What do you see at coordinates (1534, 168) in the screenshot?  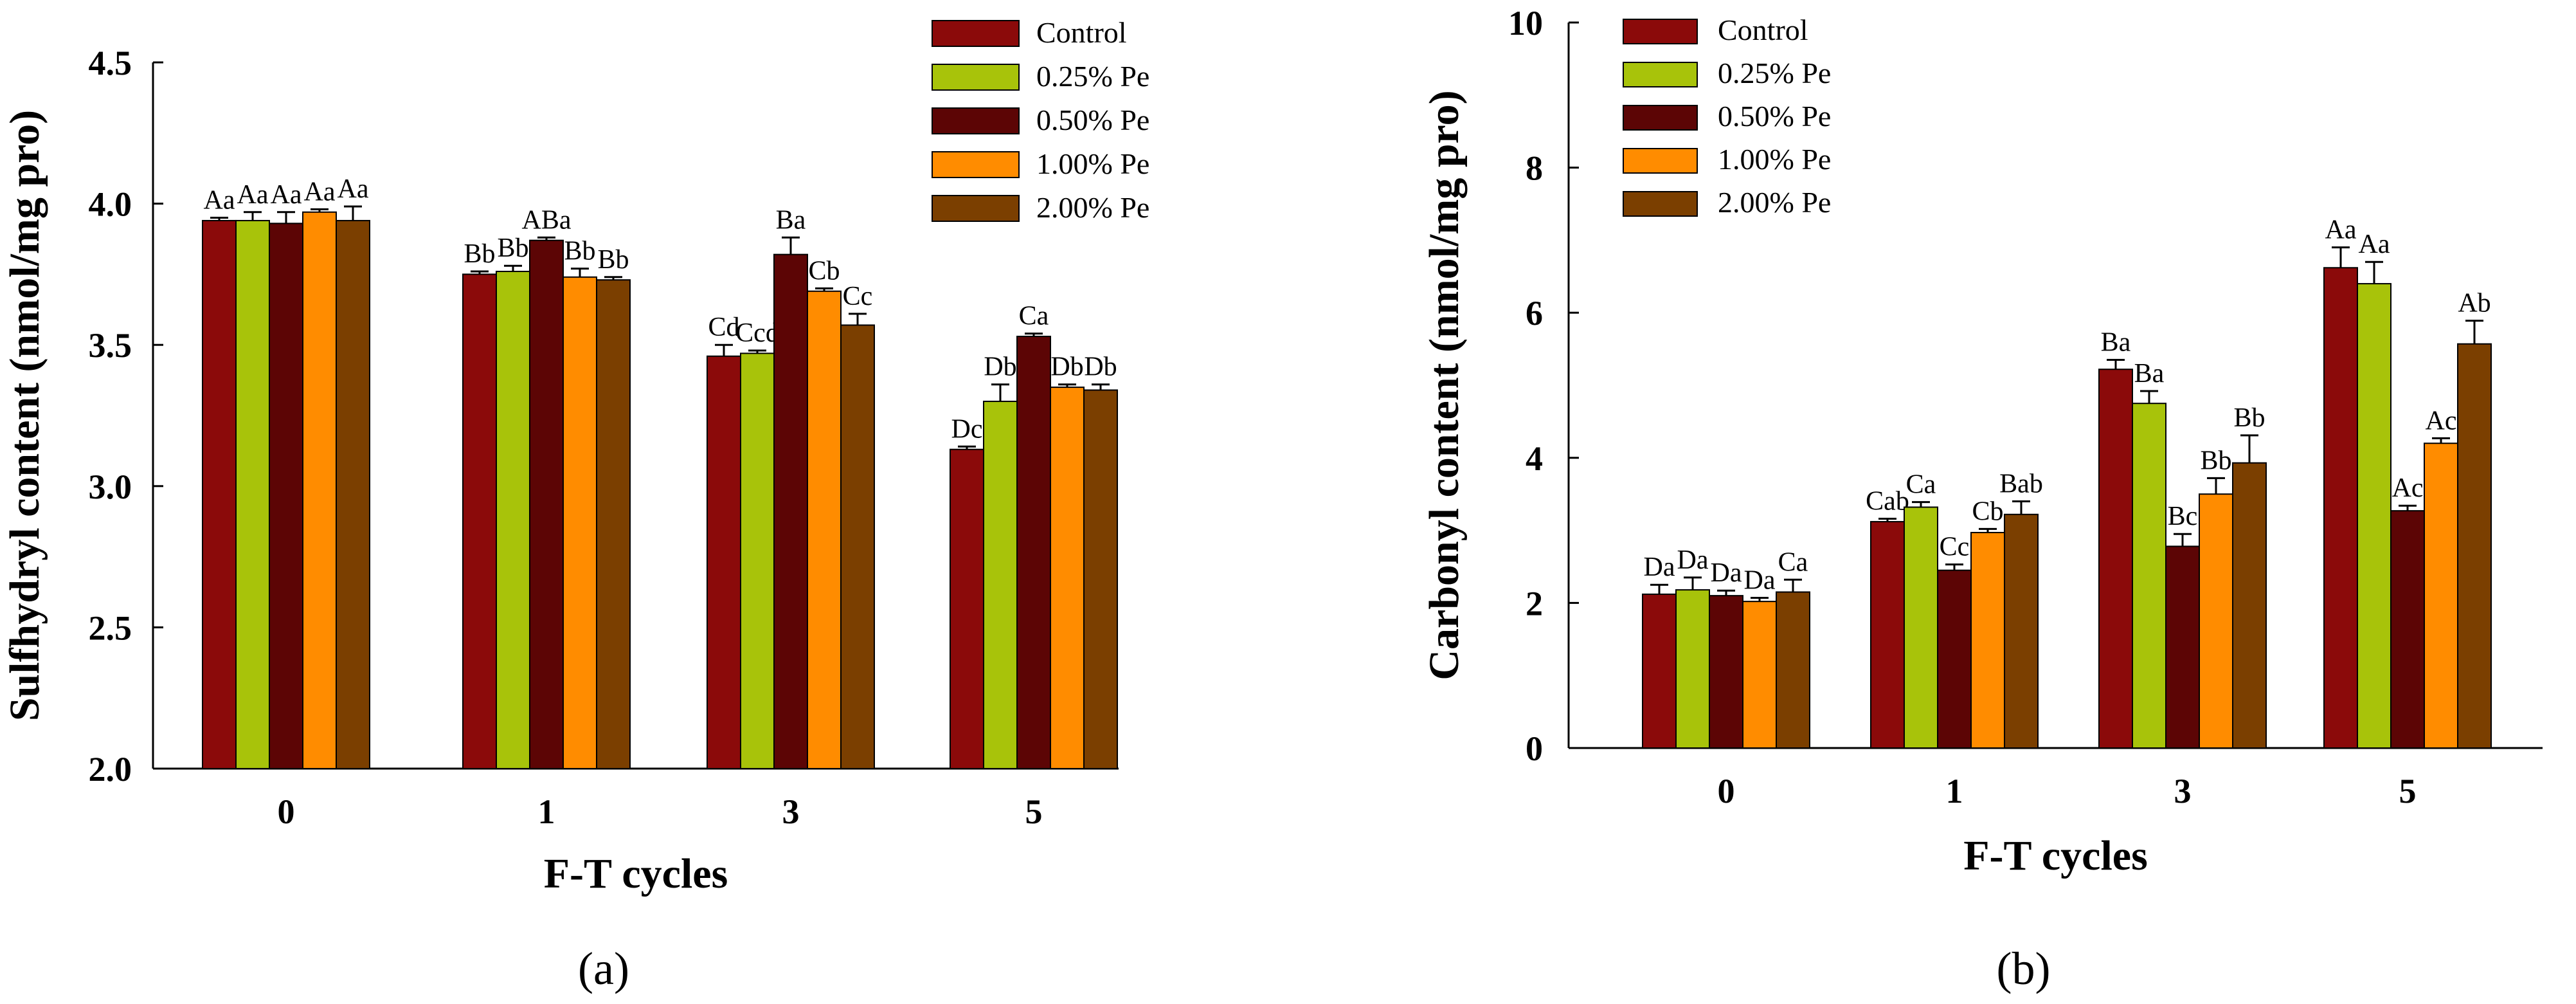 I see `y-tick-label: 8` at bounding box center [1534, 168].